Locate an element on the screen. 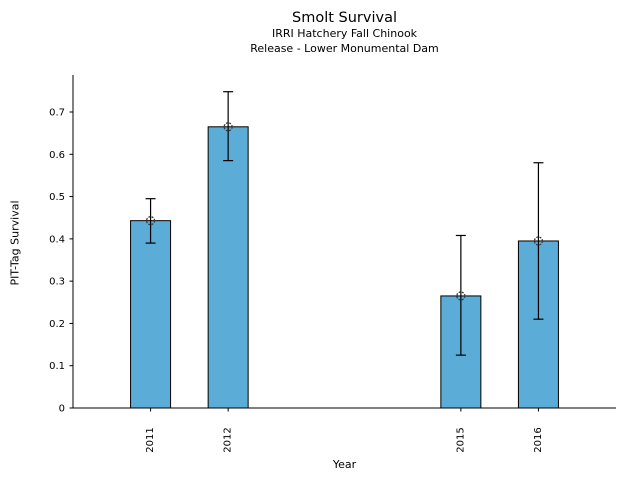 The height and width of the screenshot is (480, 640). chart-subtitle-line2: Release - Lower Monumental Dam is located at coordinates (344, 48).